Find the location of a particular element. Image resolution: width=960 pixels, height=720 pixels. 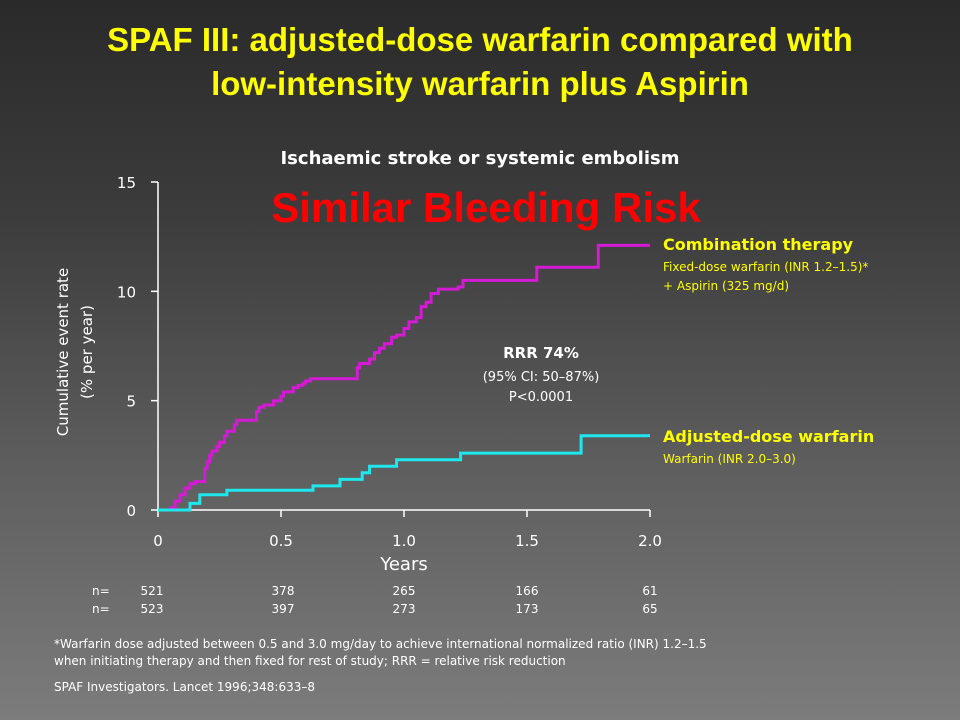

combination-therapy-desc-line-2: + Aspirin (325 mg/d) is located at coordinates (726, 286).